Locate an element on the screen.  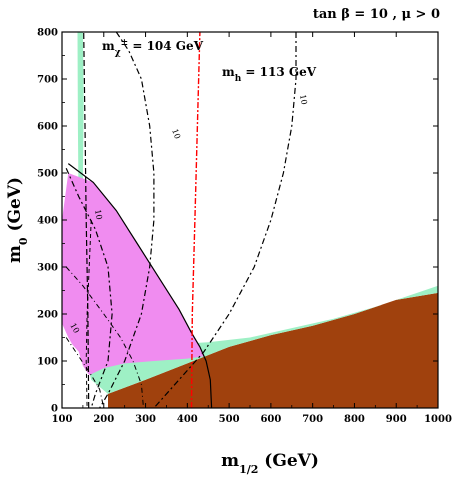
contour-line-inner is located at coordinates (85, 372).